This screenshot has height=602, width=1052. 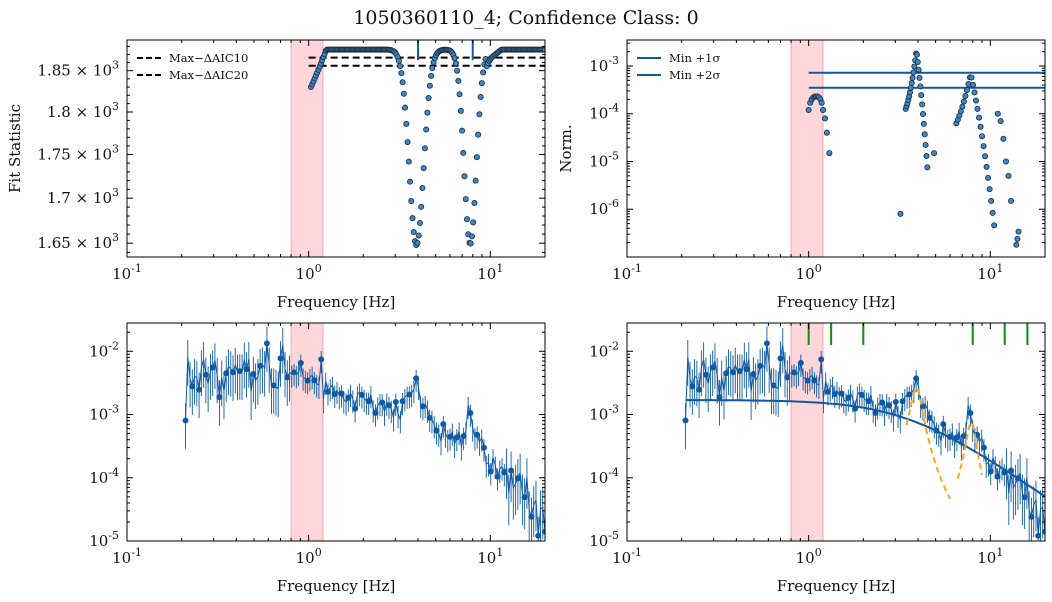 What do you see at coordinates (336, 302) in the screenshot?
I see `x-axis-label: Frequency [Hz]` at bounding box center [336, 302].